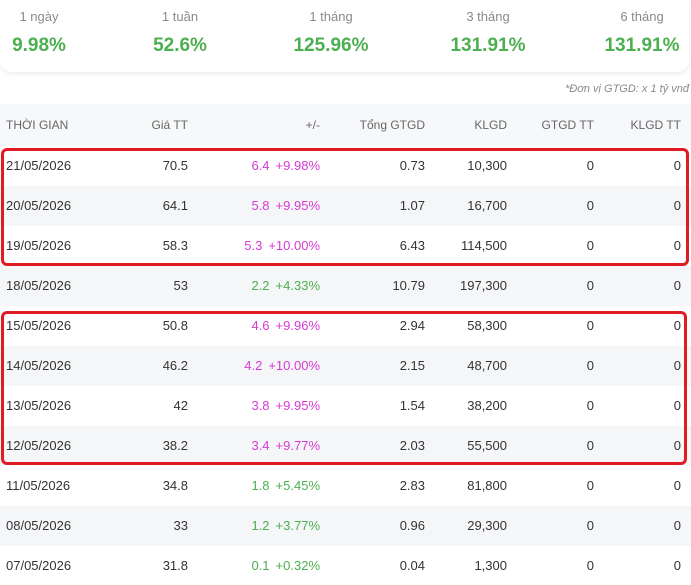 This screenshot has width=691, height=585. What do you see at coordinates (260, 325) in the screenshot?
I see `change-value: 4.6` at bounding box center [260, 325].